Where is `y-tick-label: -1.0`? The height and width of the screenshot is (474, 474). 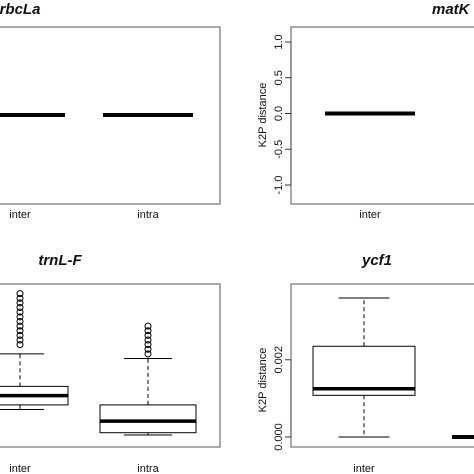 y-tick-label: -1.0 is located at coordinates (279, 185).